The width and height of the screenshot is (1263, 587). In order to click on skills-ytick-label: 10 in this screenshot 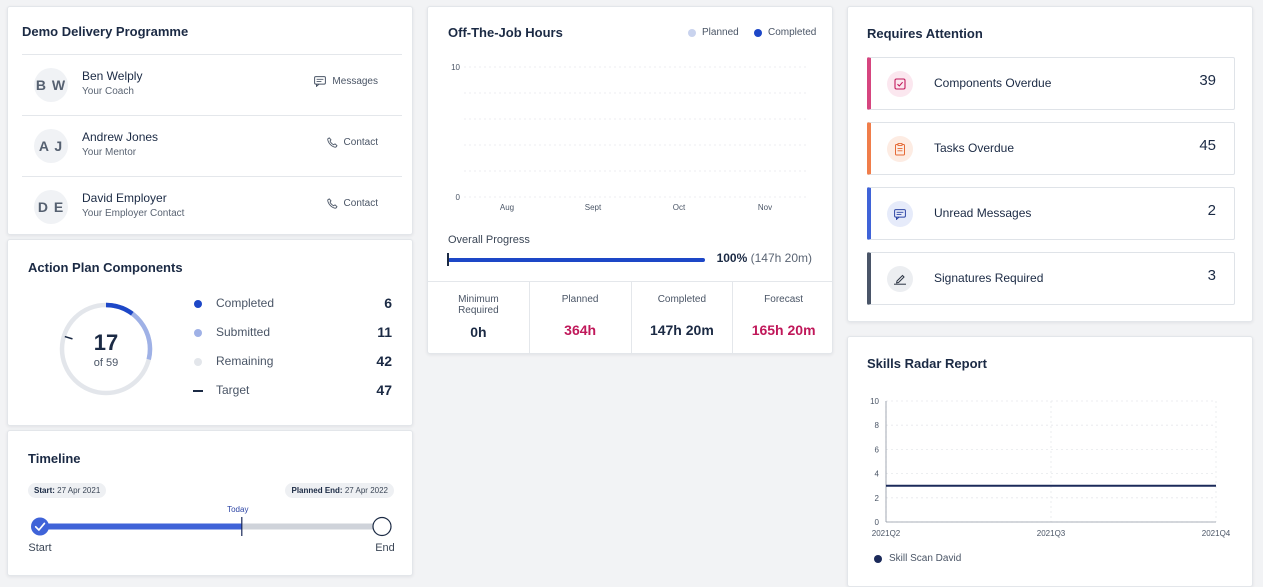, I will do `click(874, 401)`.